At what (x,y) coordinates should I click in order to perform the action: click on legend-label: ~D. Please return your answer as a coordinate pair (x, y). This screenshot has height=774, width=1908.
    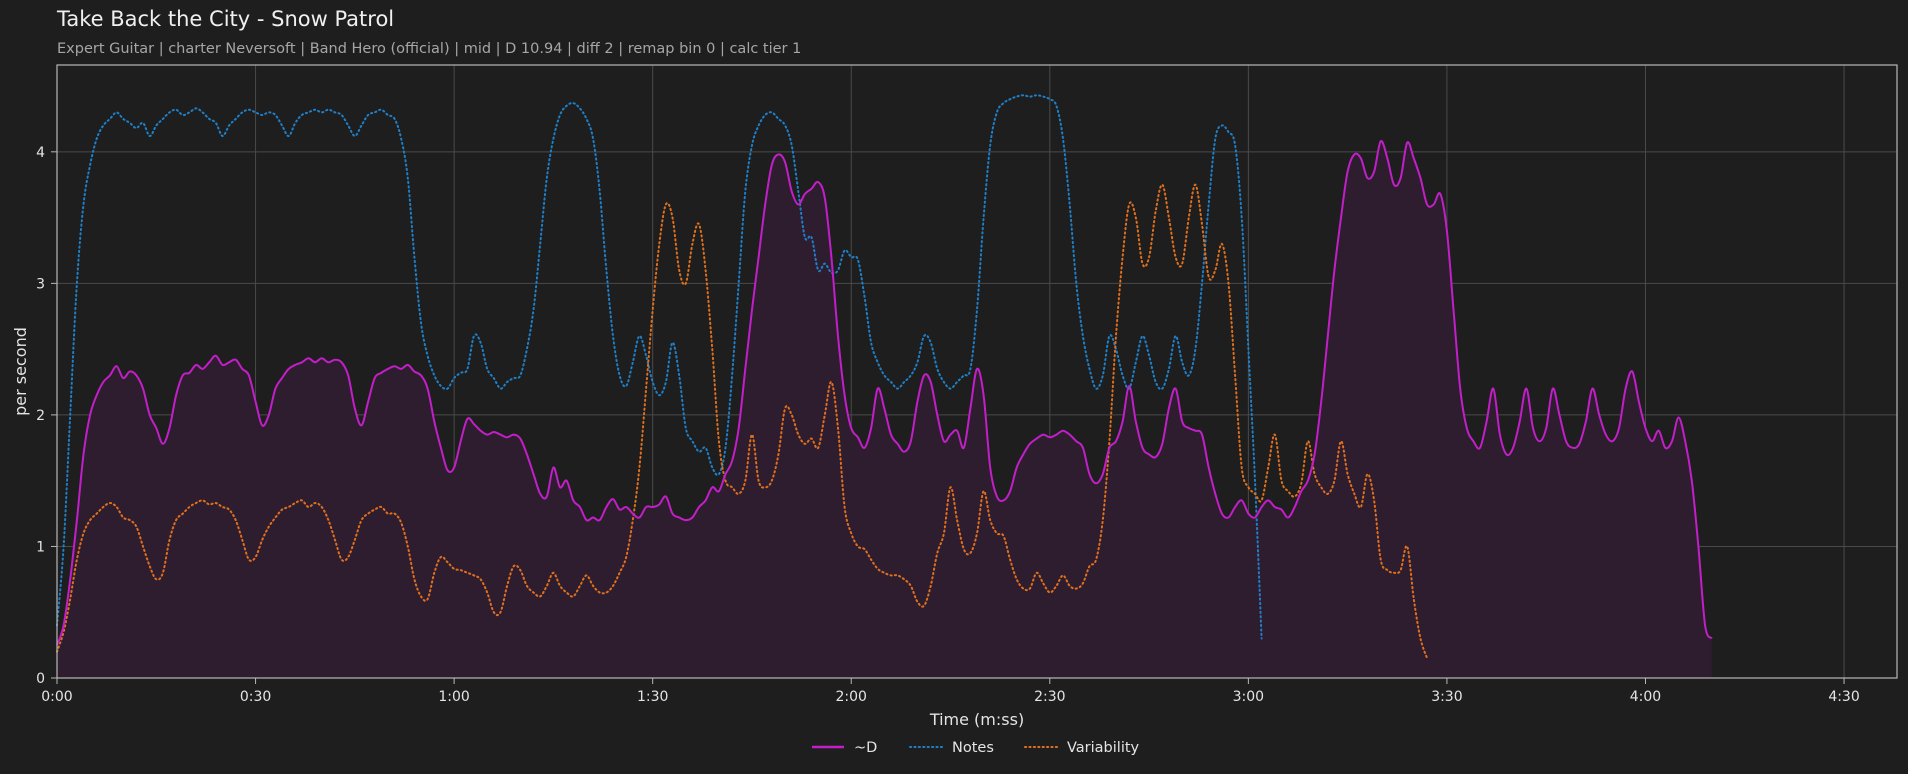
    Looking at the image, I should click on (865, 748).